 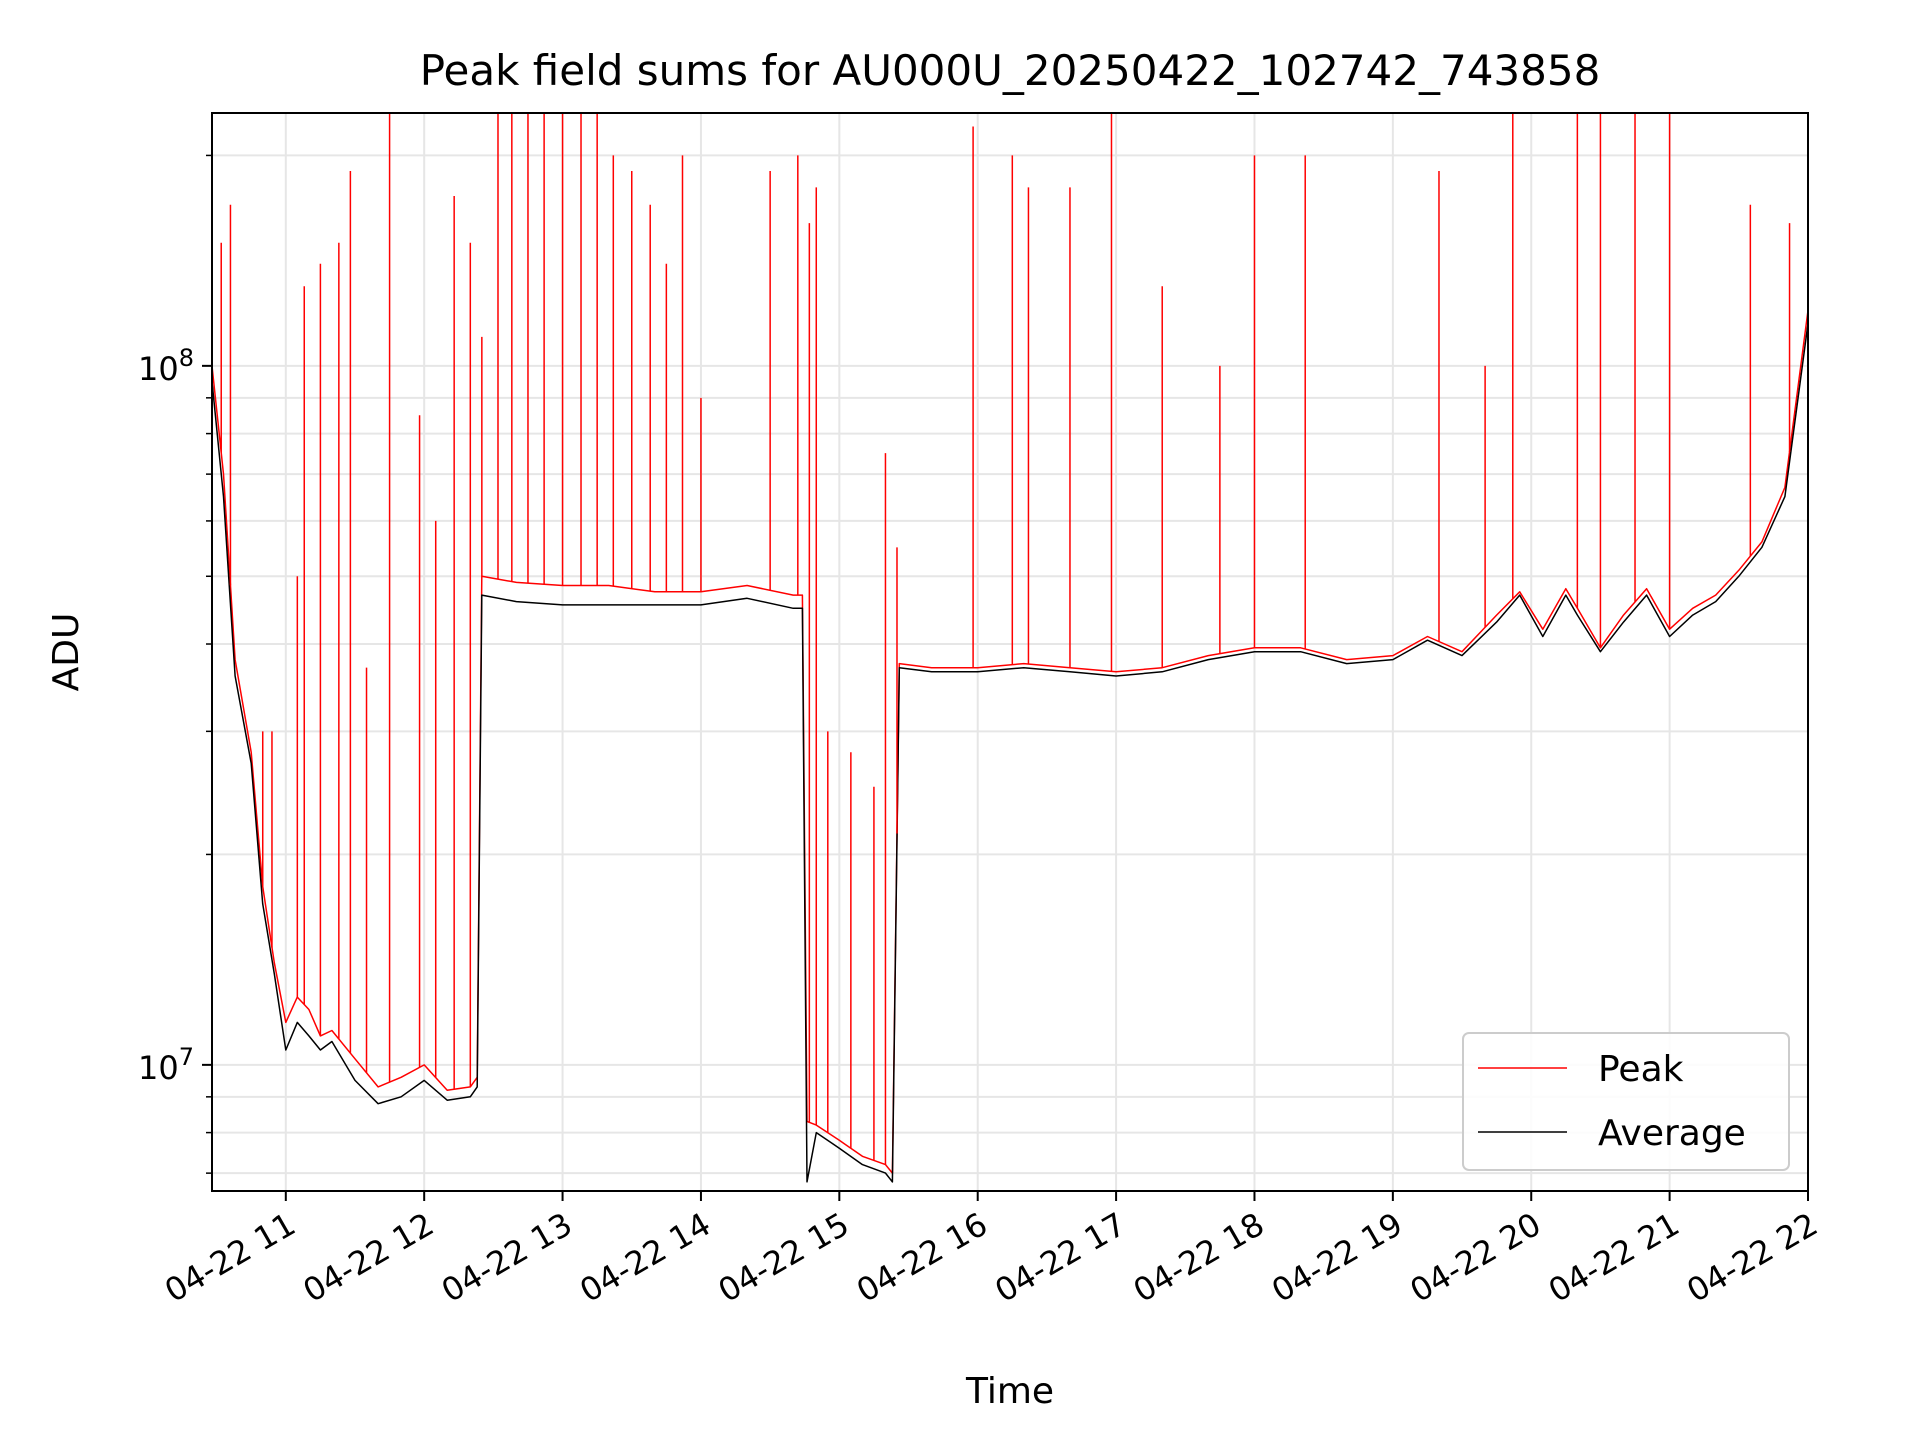 I want to click on legend-peak-label: Peak, so click(x=1641, y=1069).